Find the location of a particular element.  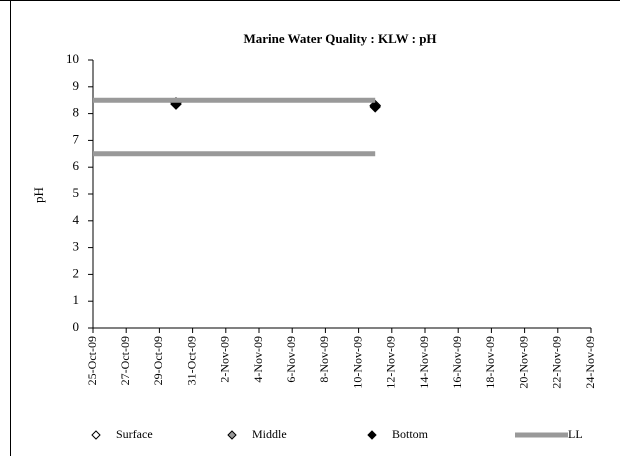

x-tick-label: 22-Nov-09 is located at coordinates (557, 362).